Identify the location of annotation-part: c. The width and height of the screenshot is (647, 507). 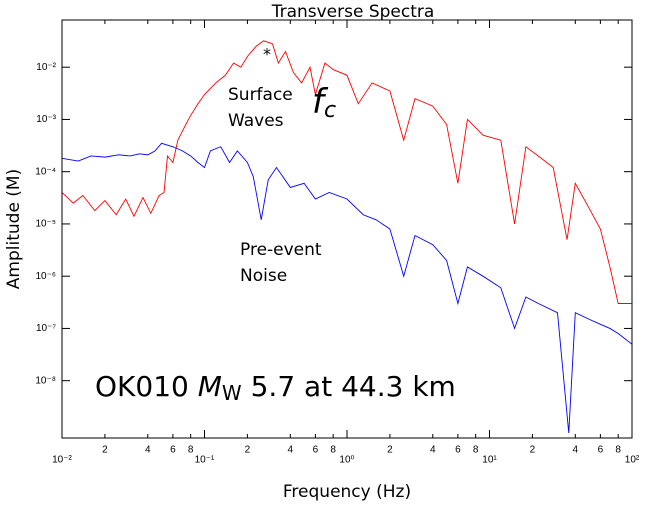
(330, 110).